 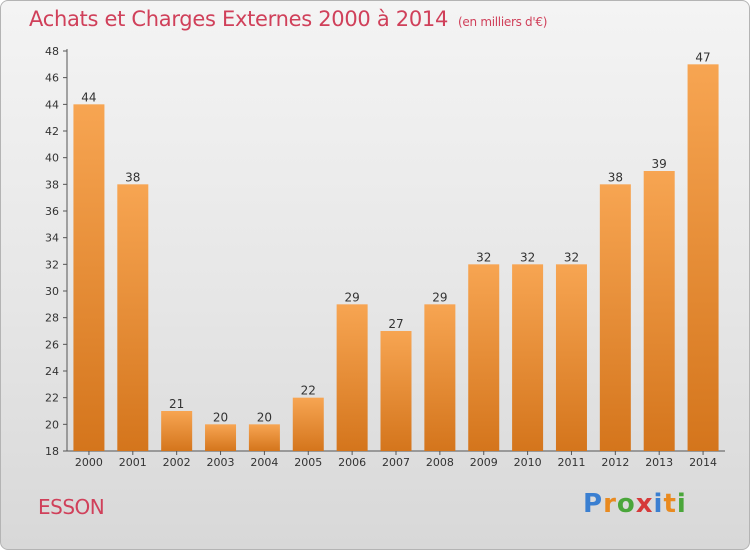 What do you see at coordinates (484, 357) in the screenshot?
I see `bar-2009` at bounding box center [484, 357].